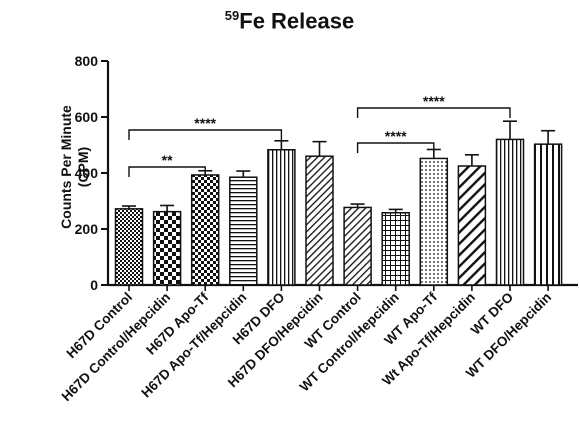 The width and height of the screenshot is (579, 437). I want to click on chart-title: 59Fe Release, so click(289, 21).